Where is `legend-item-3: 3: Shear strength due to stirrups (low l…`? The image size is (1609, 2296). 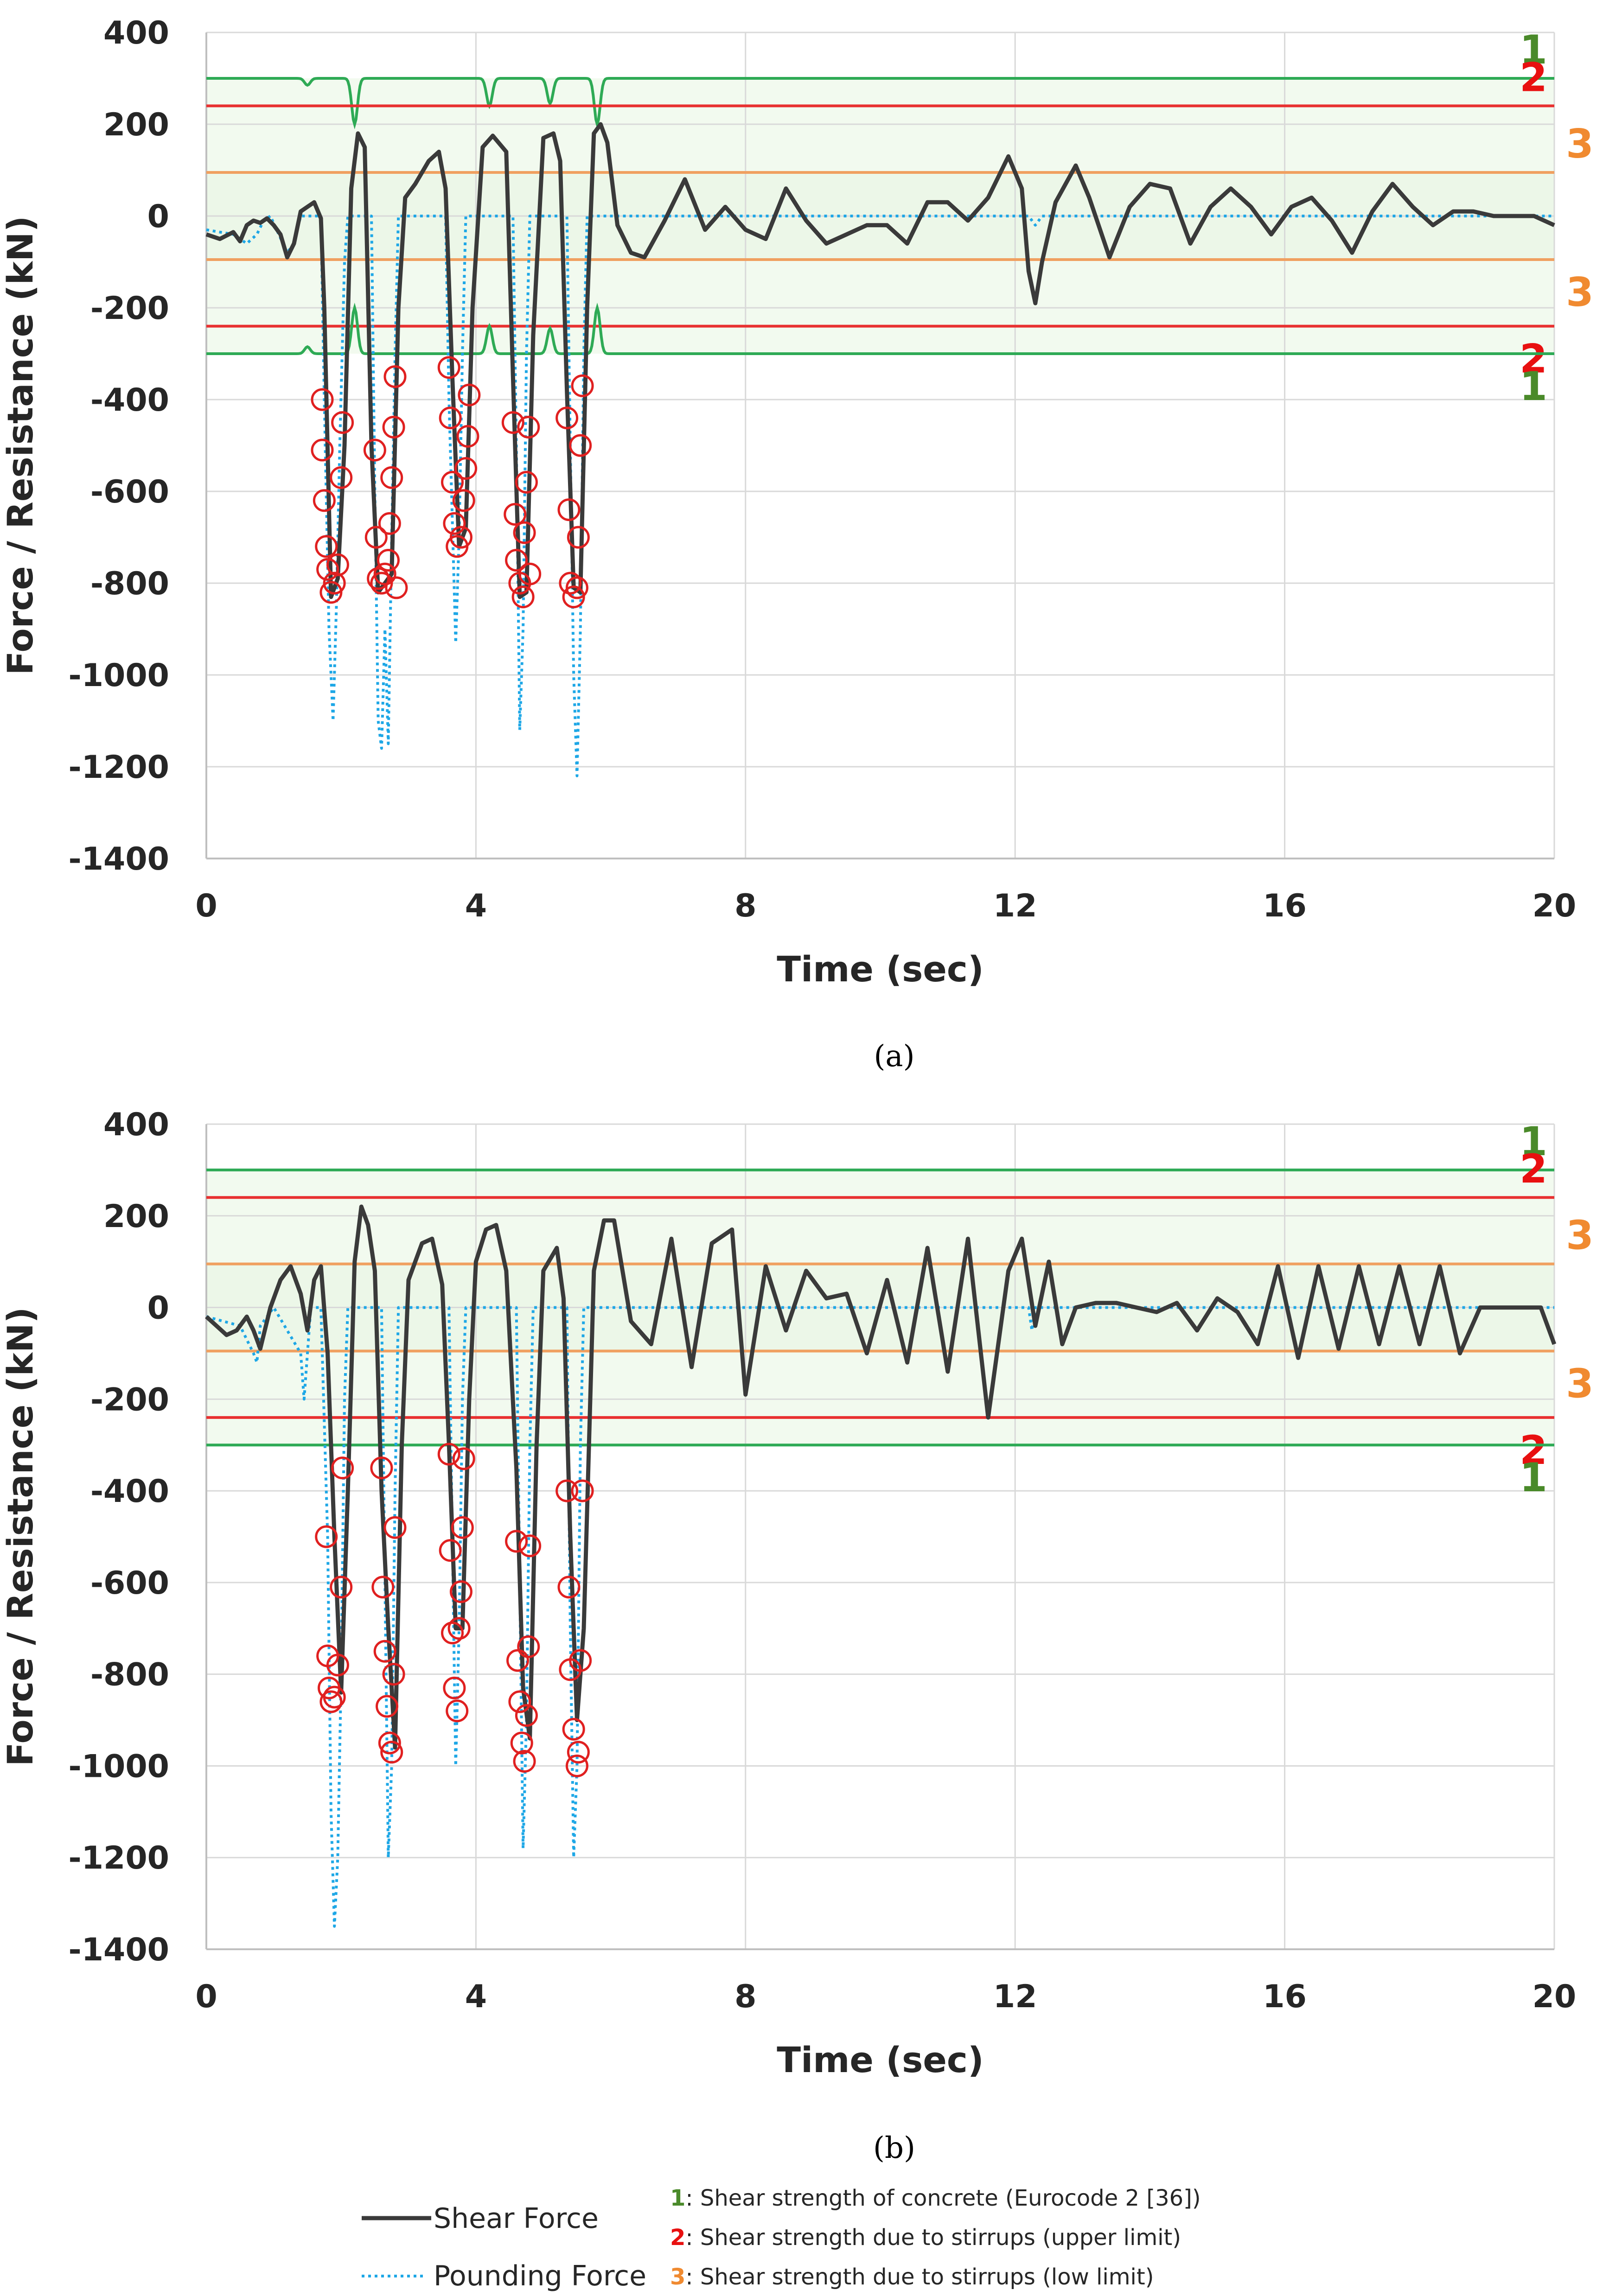 legend-item-3: 3: Shear strength due to stirrups (low l… is located at coordinates (912, 2277).